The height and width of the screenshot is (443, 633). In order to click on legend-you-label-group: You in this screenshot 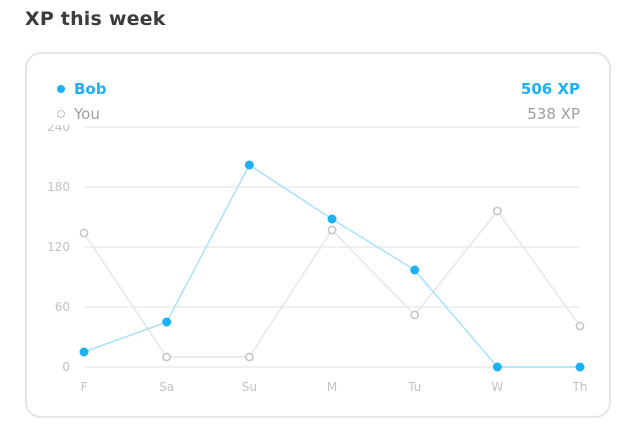, I will do `click(78, 114)`.